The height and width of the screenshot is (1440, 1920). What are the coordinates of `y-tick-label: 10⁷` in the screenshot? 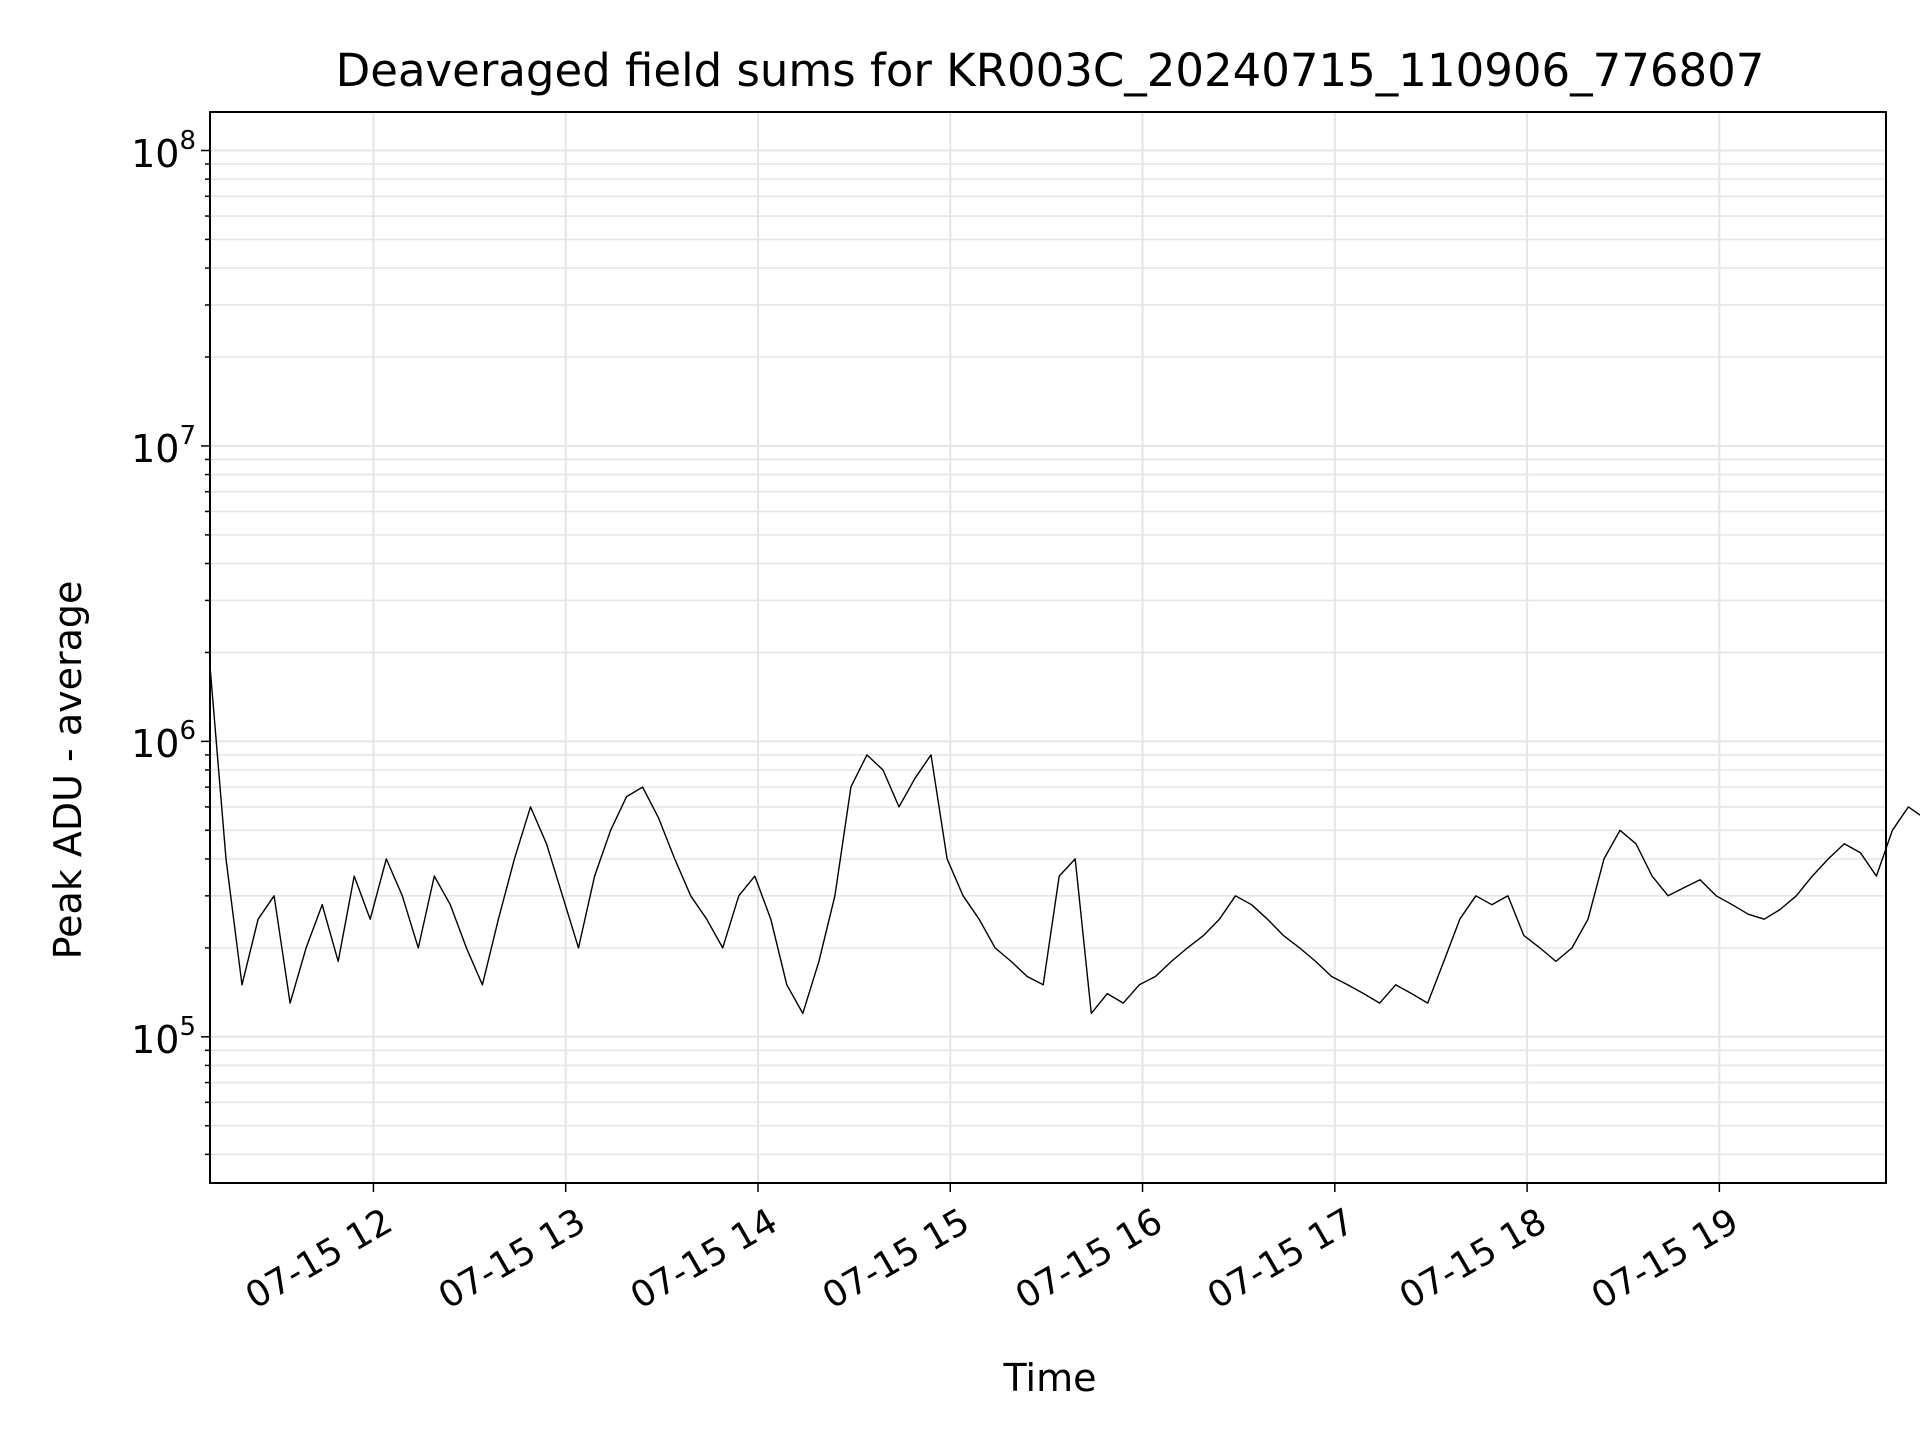 It's located at (163, 446).